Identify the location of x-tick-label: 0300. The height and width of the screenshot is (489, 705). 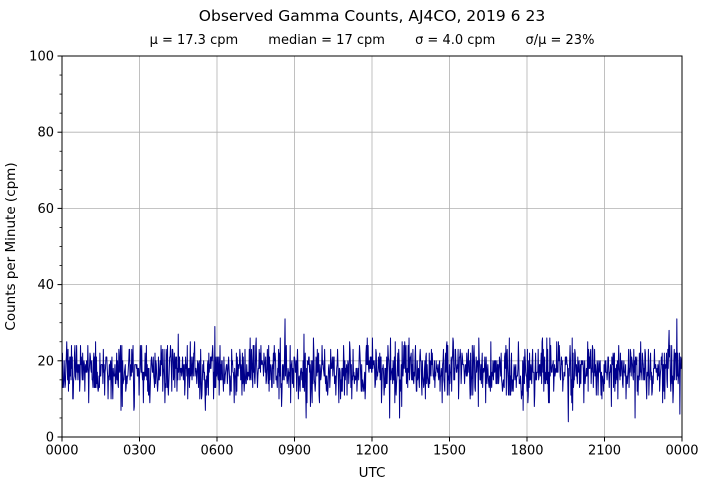
(139, 451).